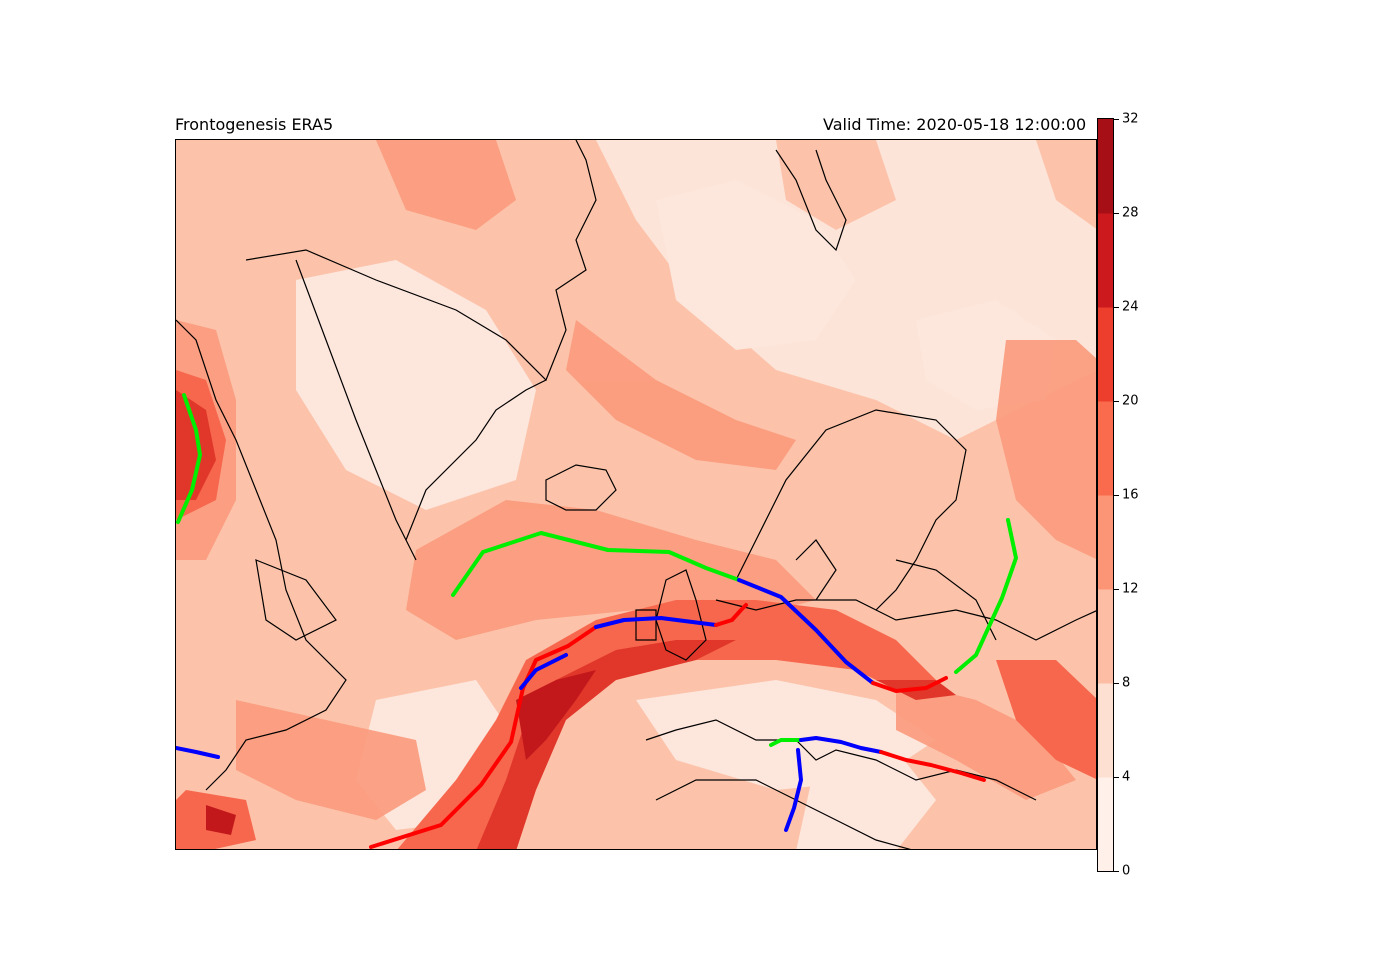 This screenshot has width=1400, height=980. What do you see at coordinates (1126, 683) in the screenshot?
I see `colorbar-tick-label: 8` at bounding box center [1126, 683].